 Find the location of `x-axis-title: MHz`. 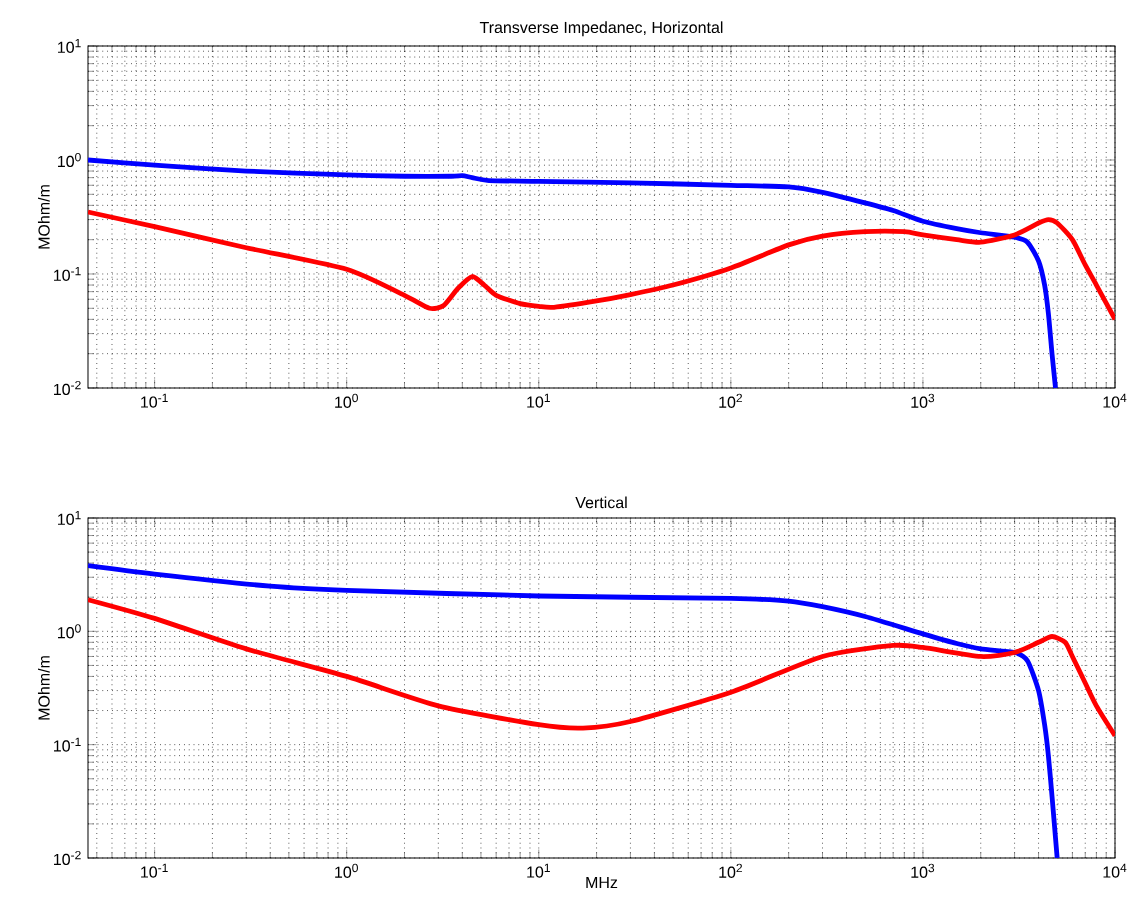

x-axis-title: MHz is located at coordinates (602, 882).